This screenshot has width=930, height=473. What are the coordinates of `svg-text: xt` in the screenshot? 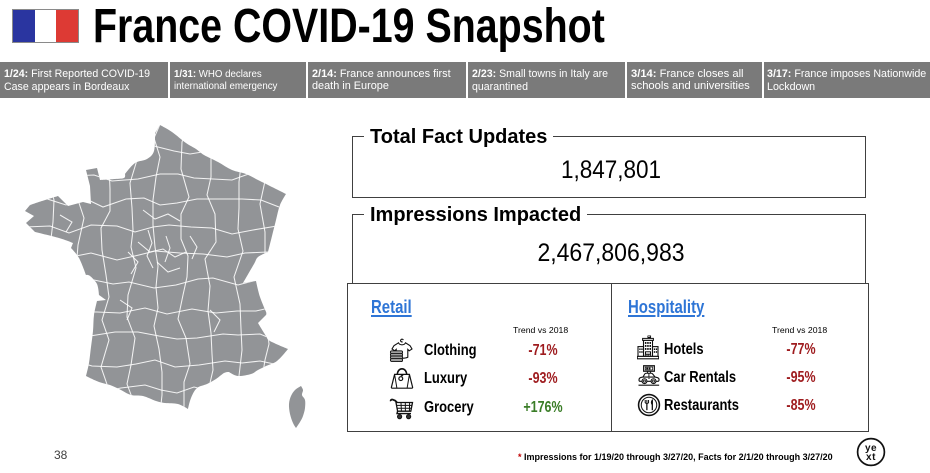 It's located at (871, 457).